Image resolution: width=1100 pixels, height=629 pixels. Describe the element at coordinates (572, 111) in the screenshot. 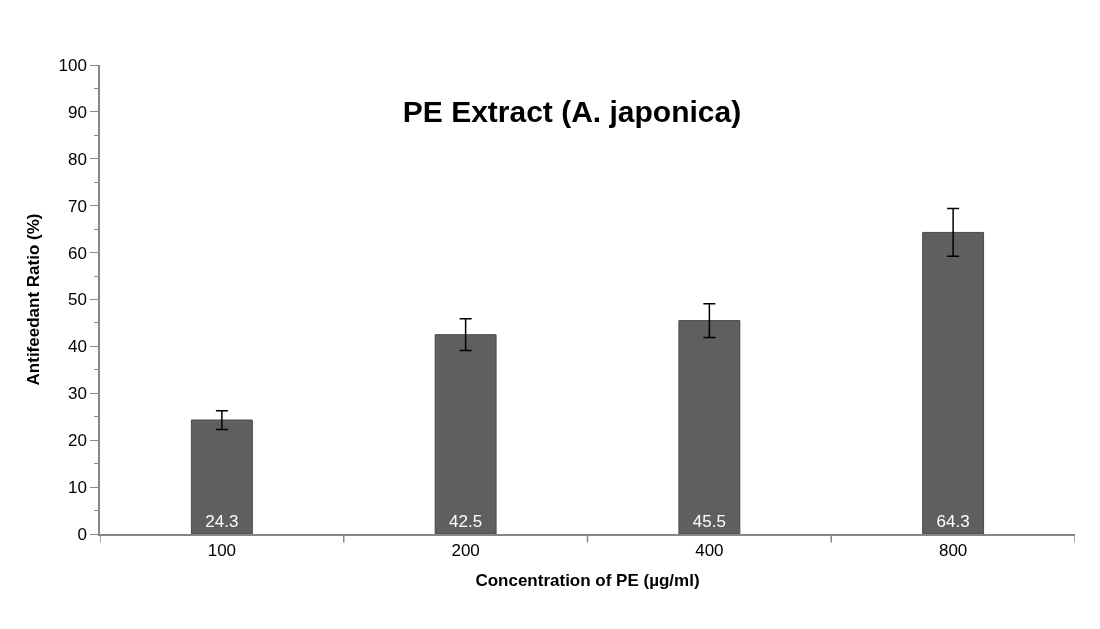

I see `text: PE Extract (A. japonica)` at that location.